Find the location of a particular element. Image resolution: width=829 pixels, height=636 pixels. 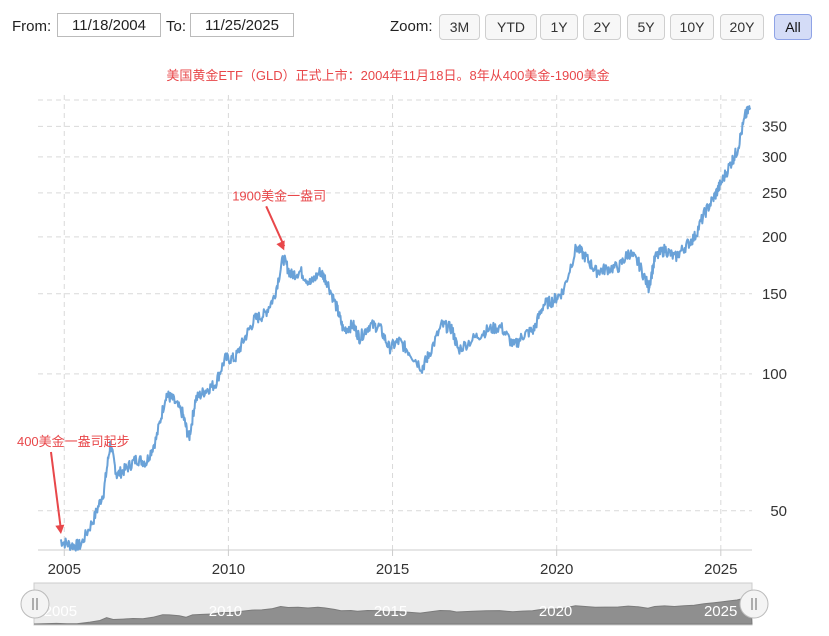

annotation-label: 400美金一盎司起步 is located at coordinates (73, 441).